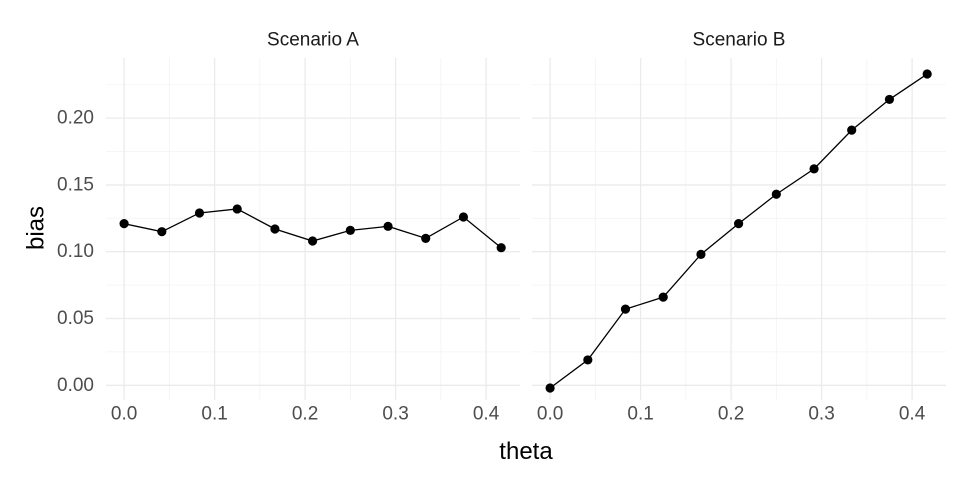  Describe the element at coordinates (75, 318) in the screenshot. I see `y-tick-label: 0.05` at that location.